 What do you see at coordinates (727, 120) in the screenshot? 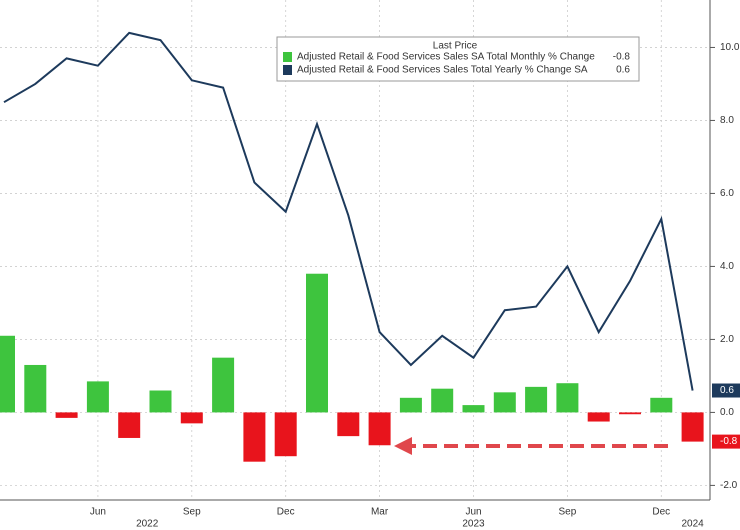
I see `y-tick-label: 8.0` at bounding box center [727, 120].